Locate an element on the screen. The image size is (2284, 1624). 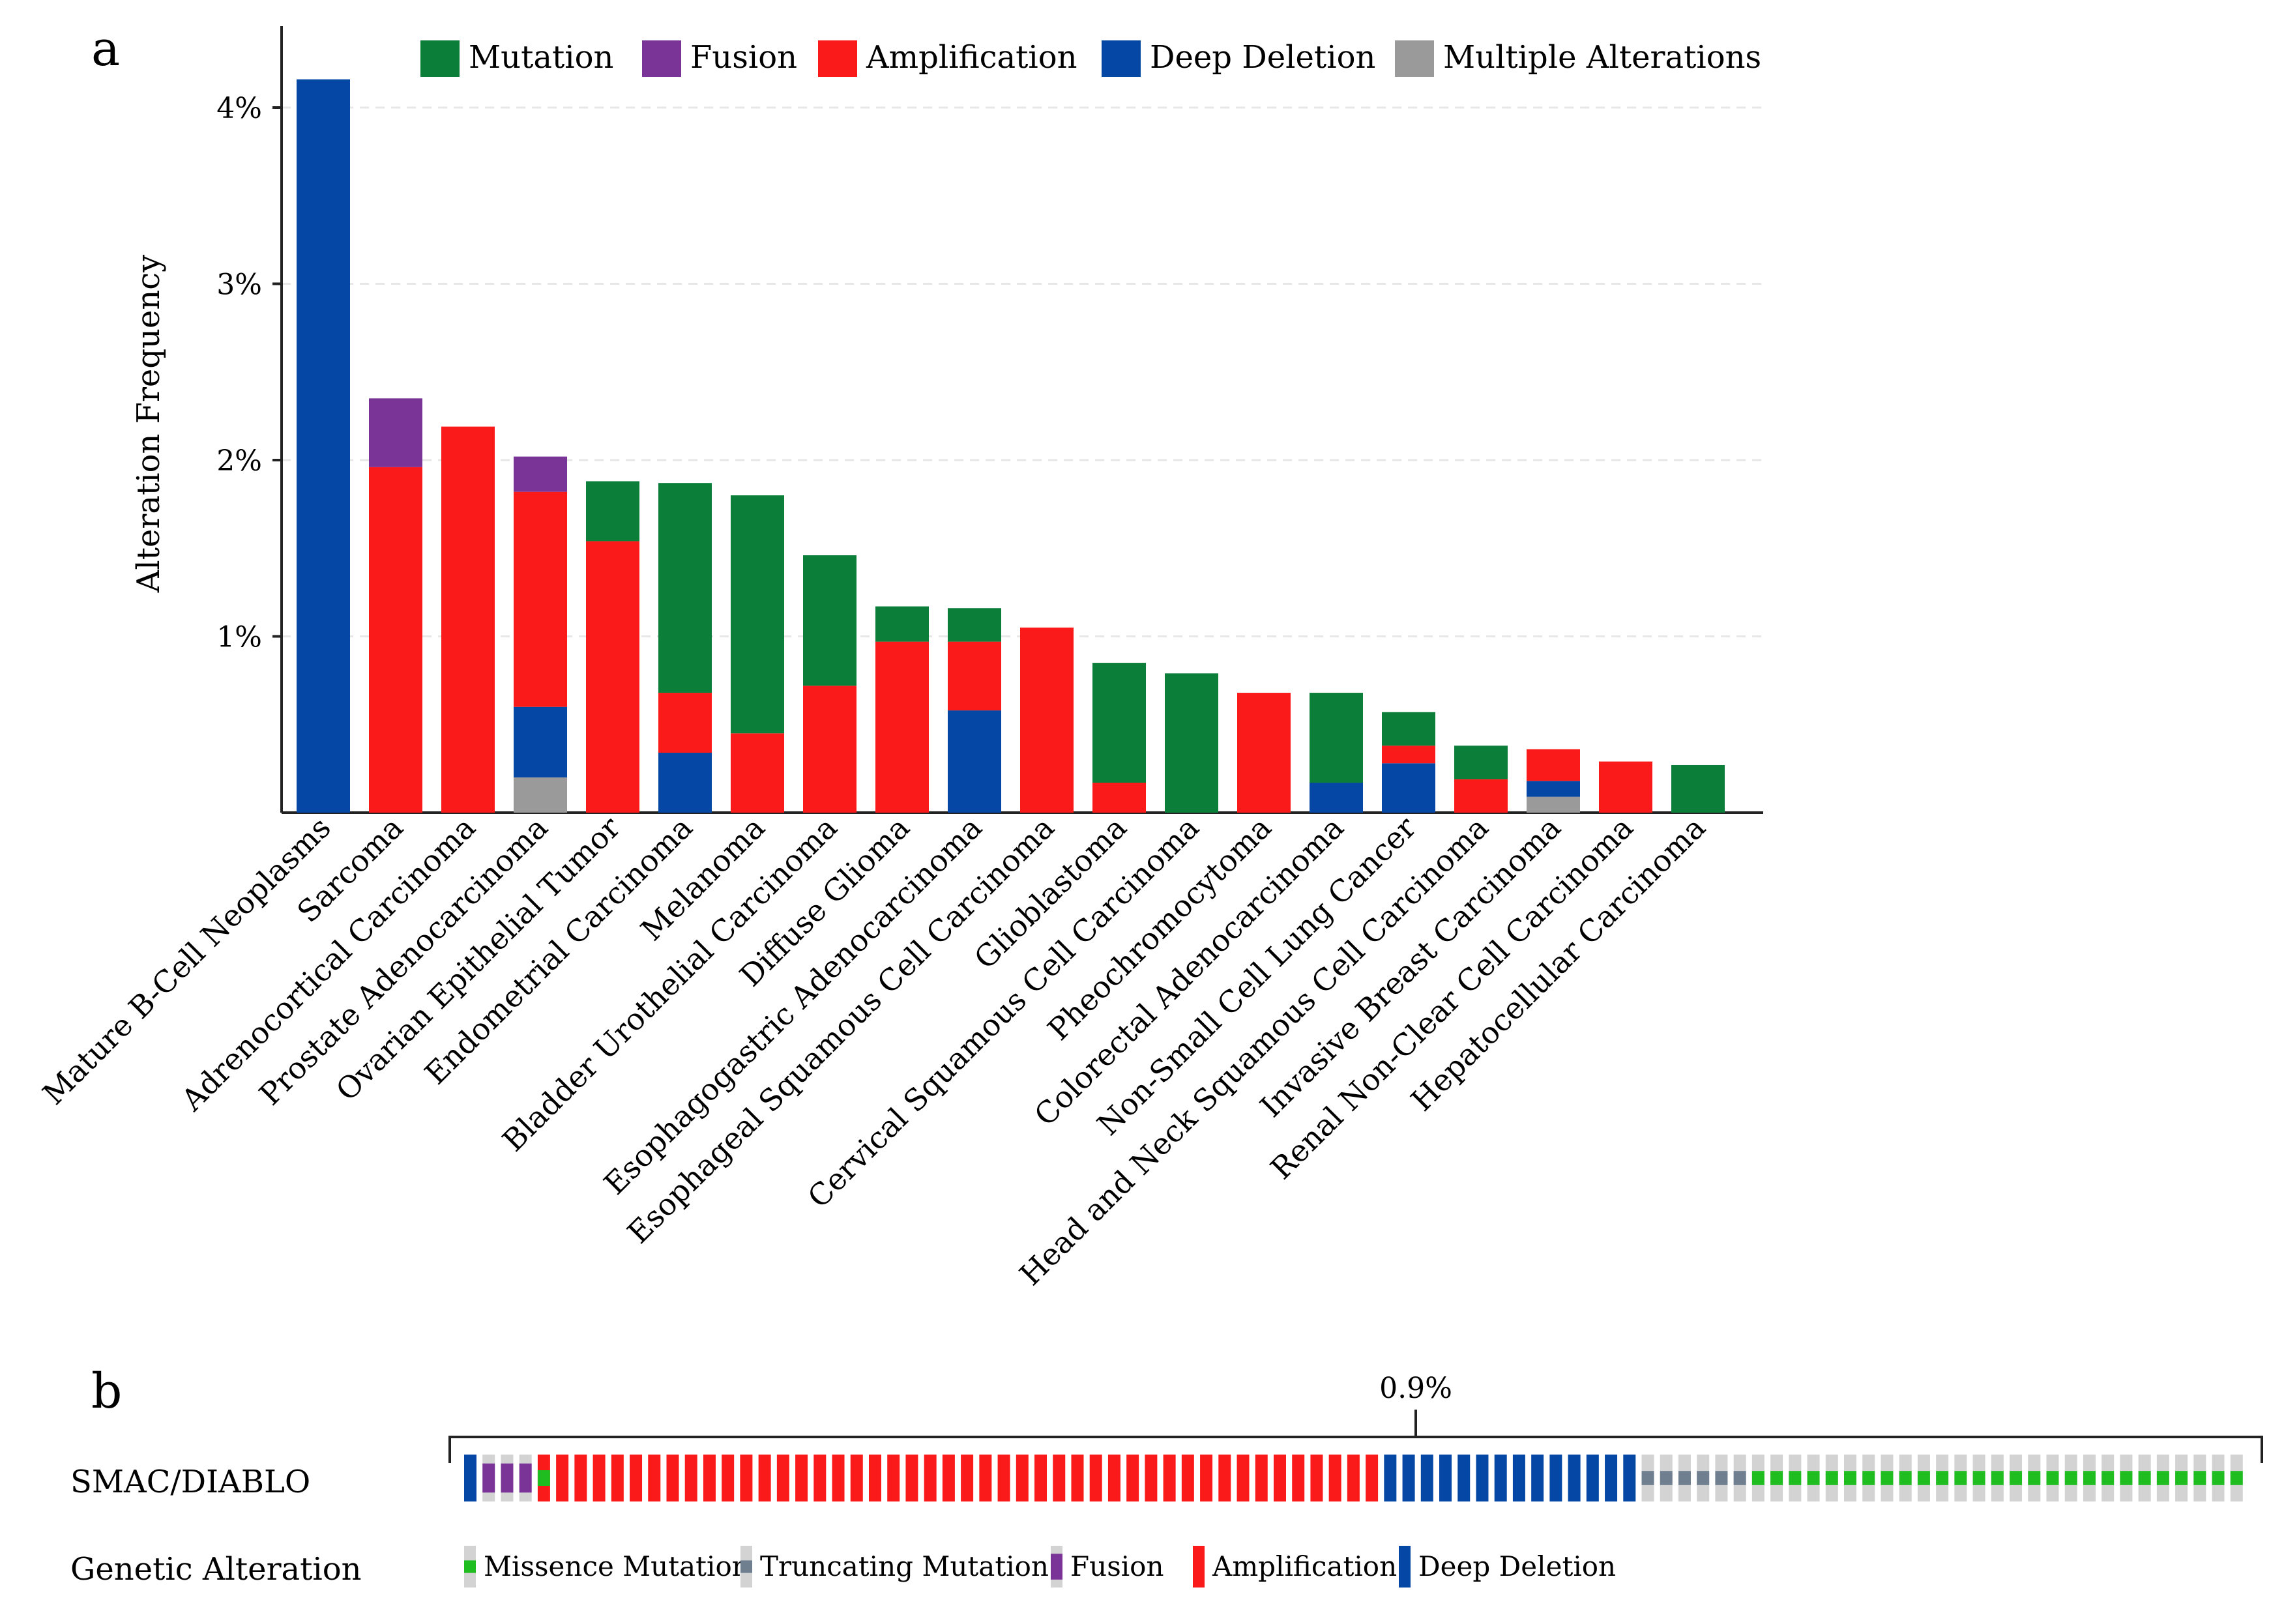
legend-cell-missence-mutation is located at coordinates (470, 1566).